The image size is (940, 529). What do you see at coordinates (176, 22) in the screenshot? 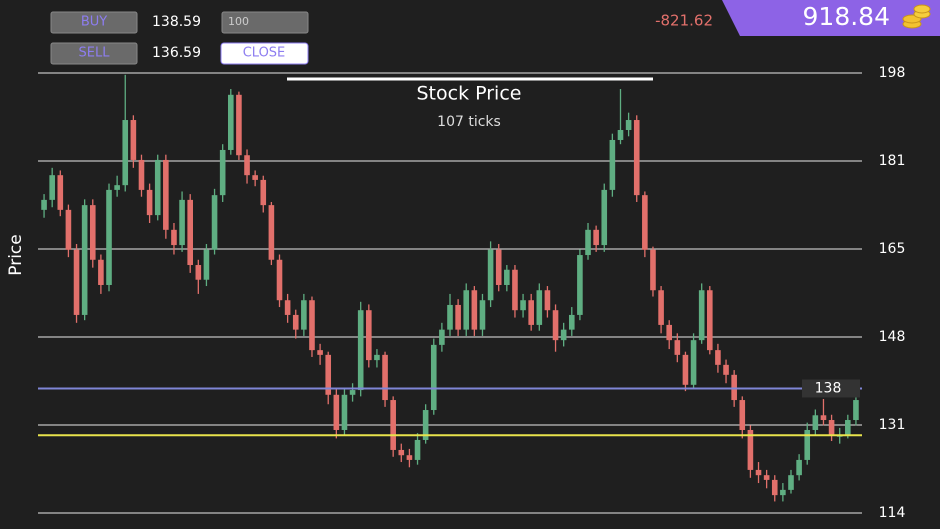
I see `buy-price: 138.59` at bounding box center [176, 22].